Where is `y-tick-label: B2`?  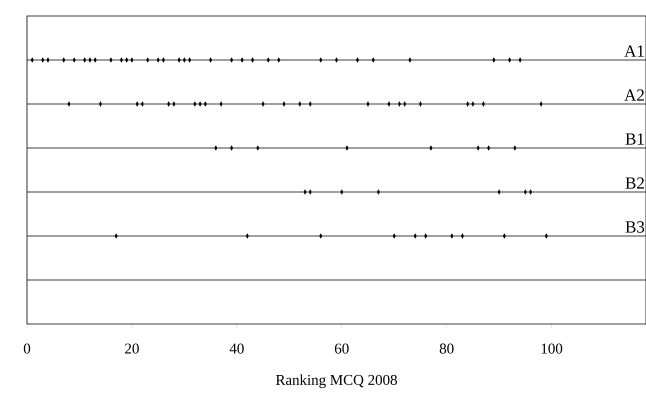
y-tick-label: B2 is located at coordinates (635, 183).